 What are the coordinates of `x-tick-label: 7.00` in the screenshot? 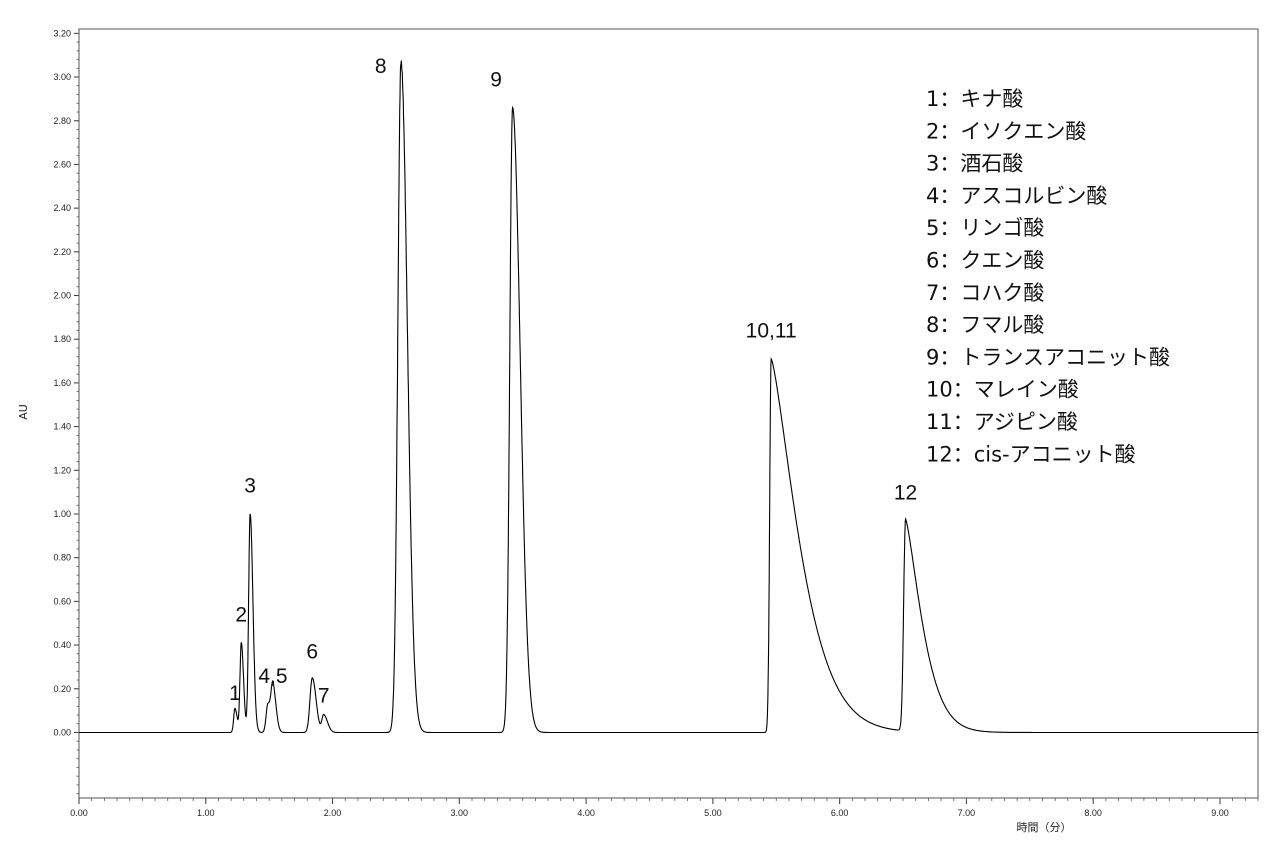 It's located at (967, 813).